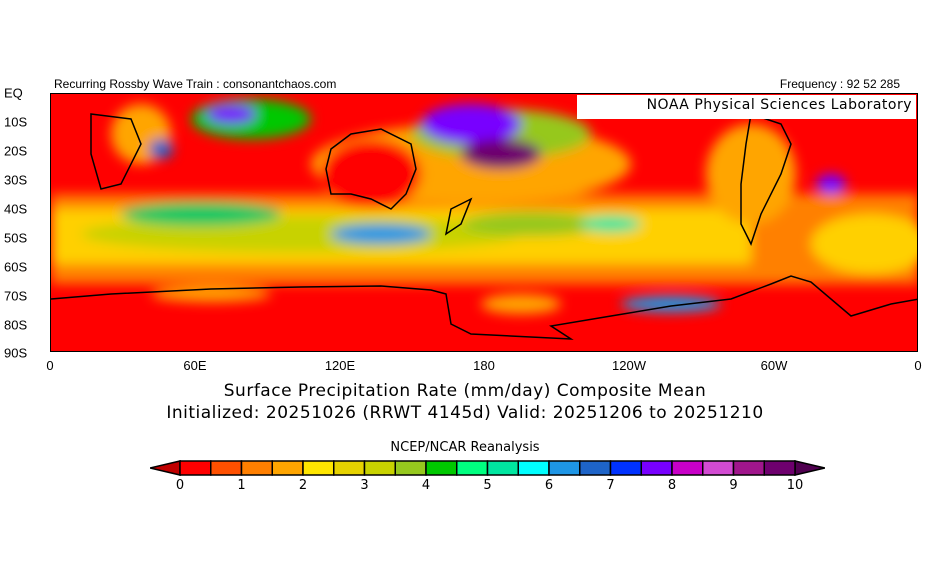  What do you see at coordinates (809, 468) in the screenshot?
I see `colorbar-over-triangle` at bounding box center [809, 468].